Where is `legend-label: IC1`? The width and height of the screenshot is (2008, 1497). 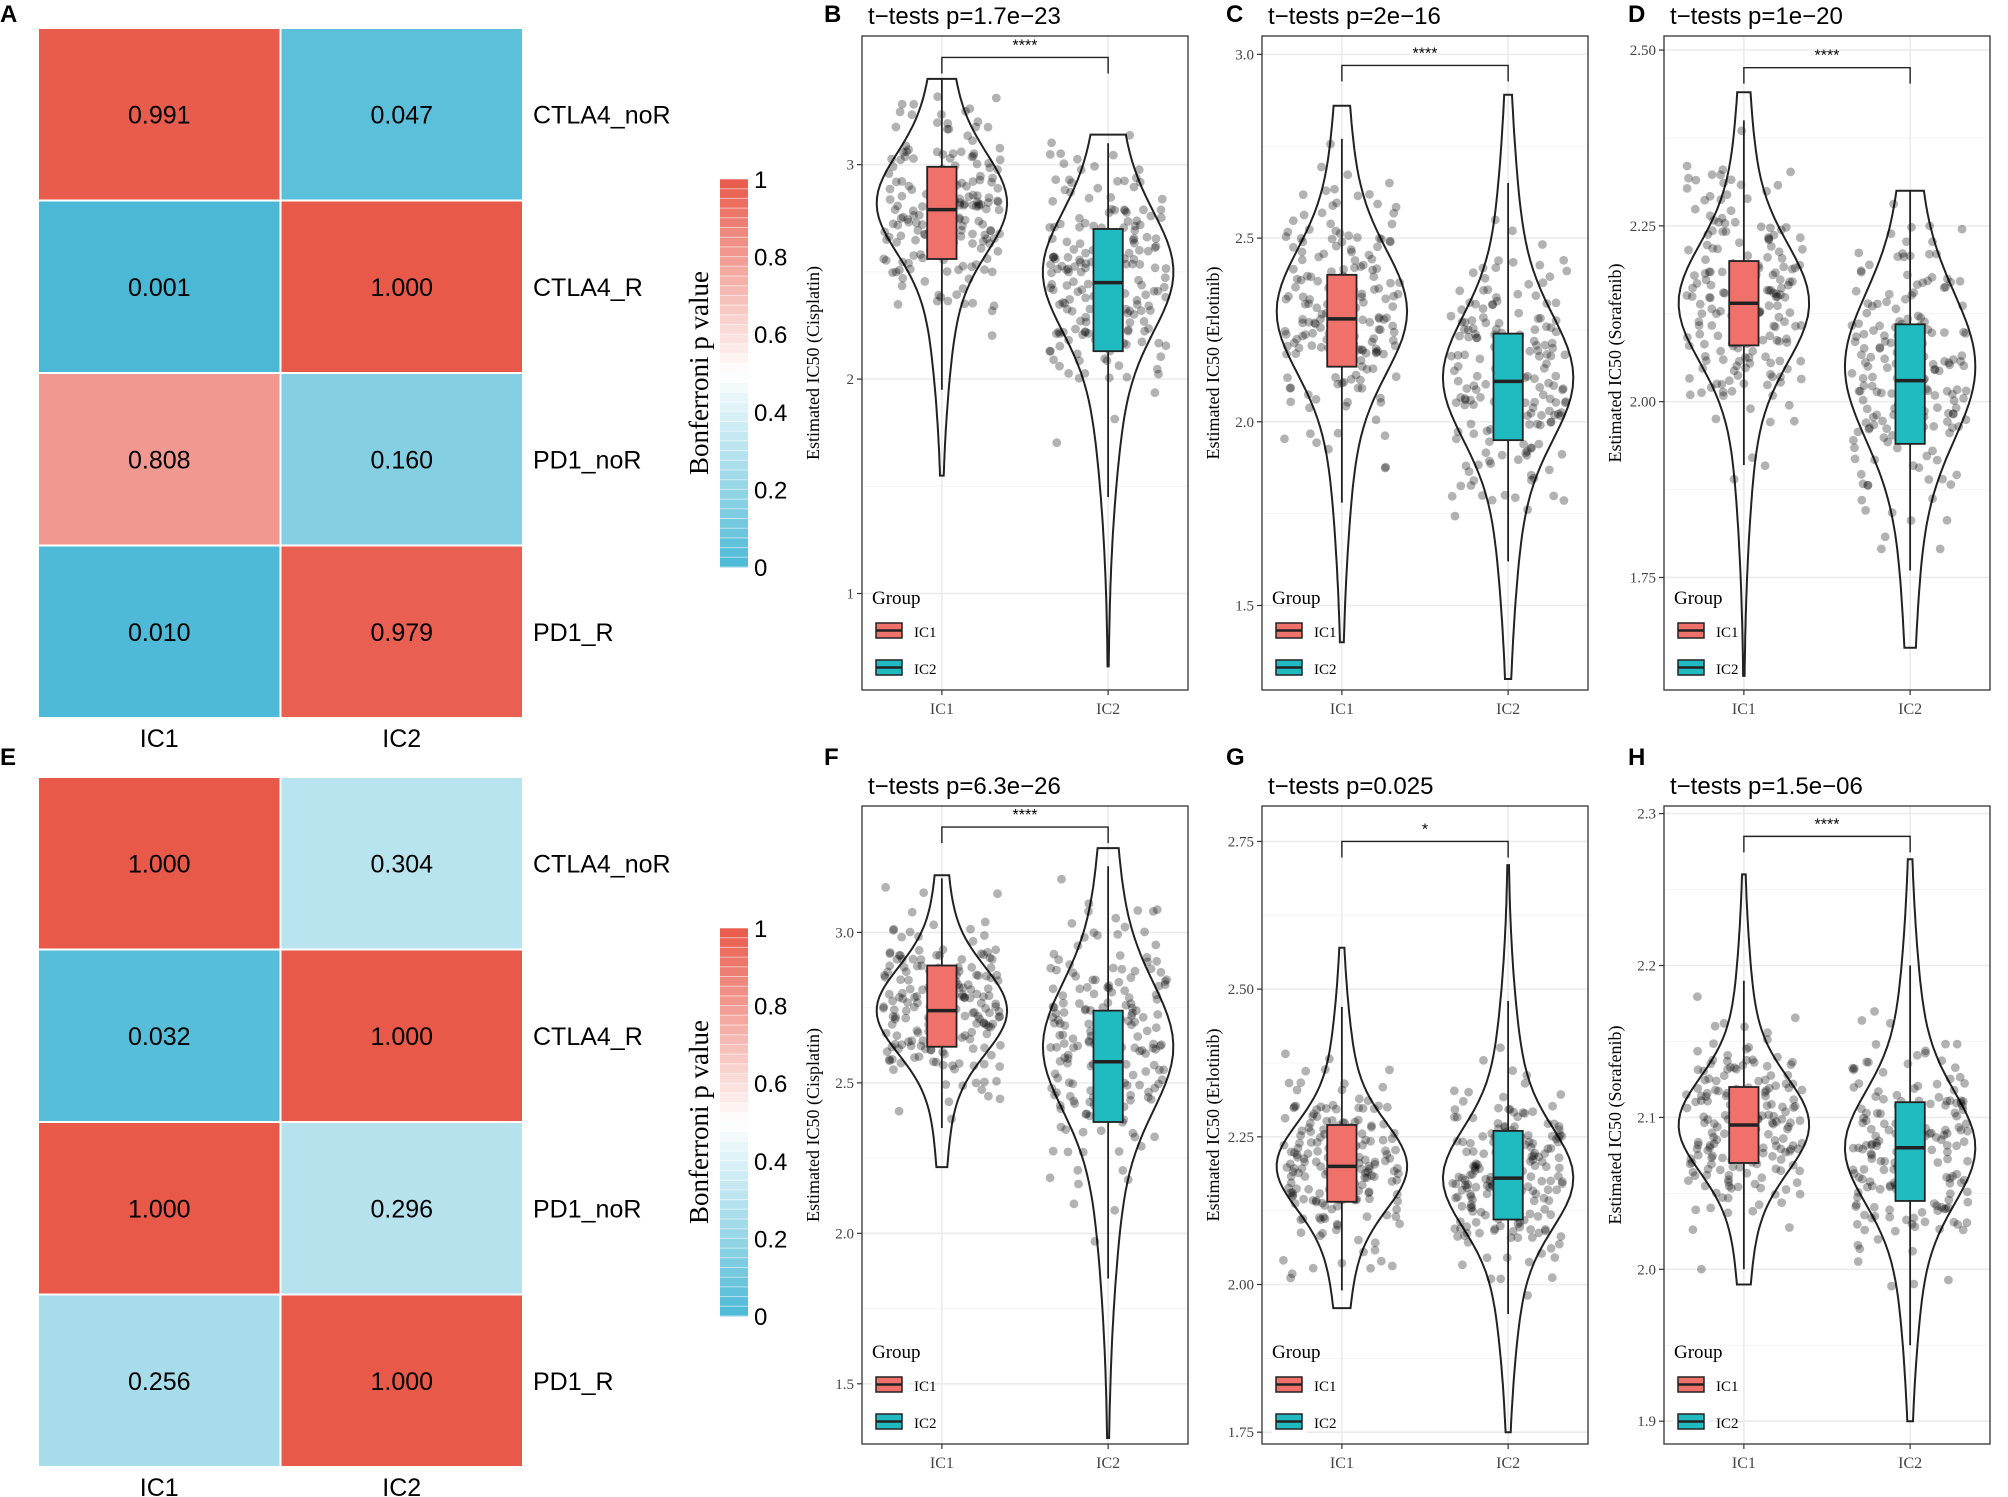 legend-label: IC1 is located at coordinates (1325, 633).